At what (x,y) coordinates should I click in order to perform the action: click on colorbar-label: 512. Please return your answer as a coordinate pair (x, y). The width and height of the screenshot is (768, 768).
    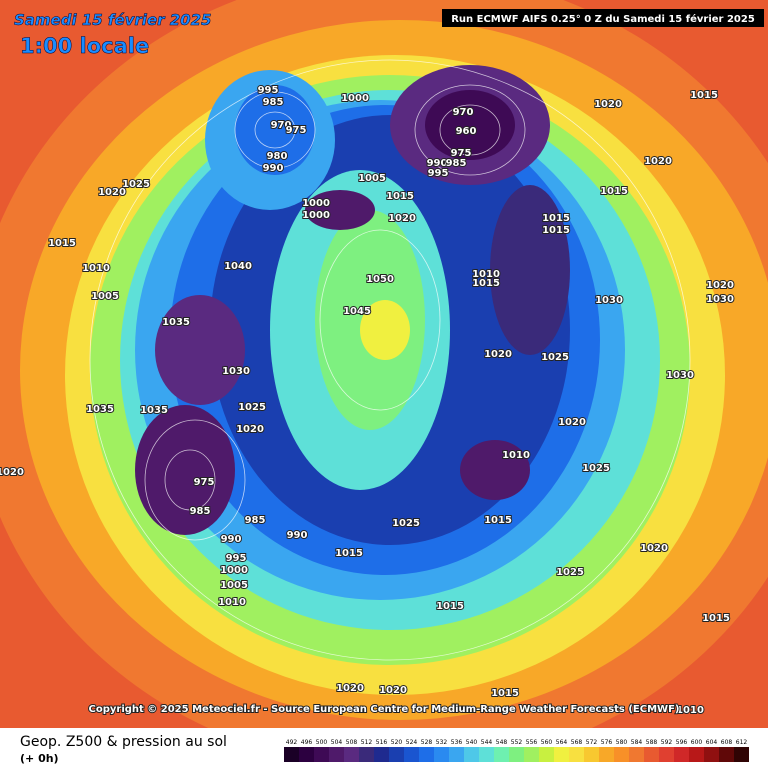
    Looking at the image, I should click on (367, 742).